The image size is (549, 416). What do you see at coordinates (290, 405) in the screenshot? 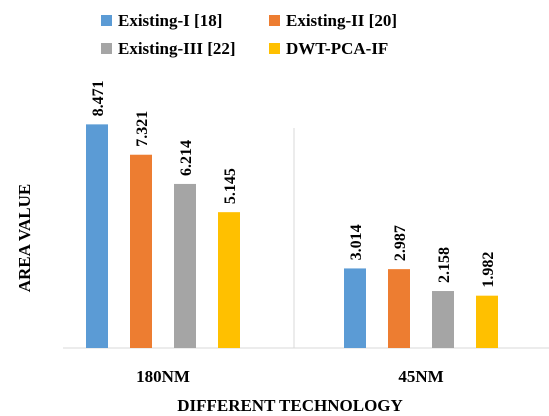
I see `x-axis-title: DIFFERENT TECHNOLOGY` at bounding box center [290, 405].